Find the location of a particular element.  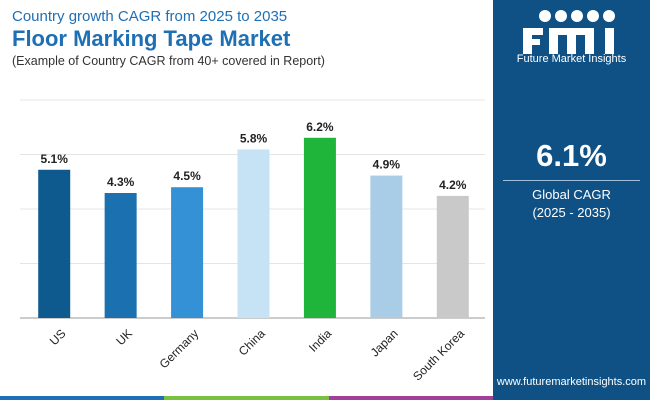

chart-title: Floor Marking Tape Market is located at coordinates (151, 38).